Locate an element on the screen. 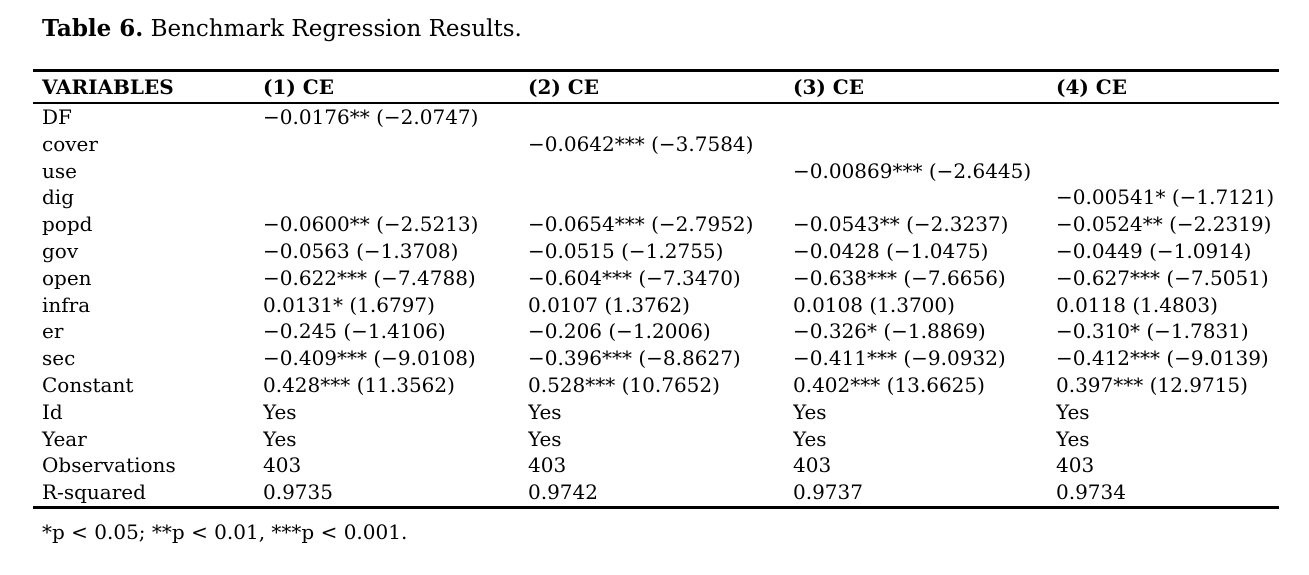 The height and width of the screenshot is (575, 1309). cell-value: −0.0524** (−2.2319) is located at coordinates (1164, 224).